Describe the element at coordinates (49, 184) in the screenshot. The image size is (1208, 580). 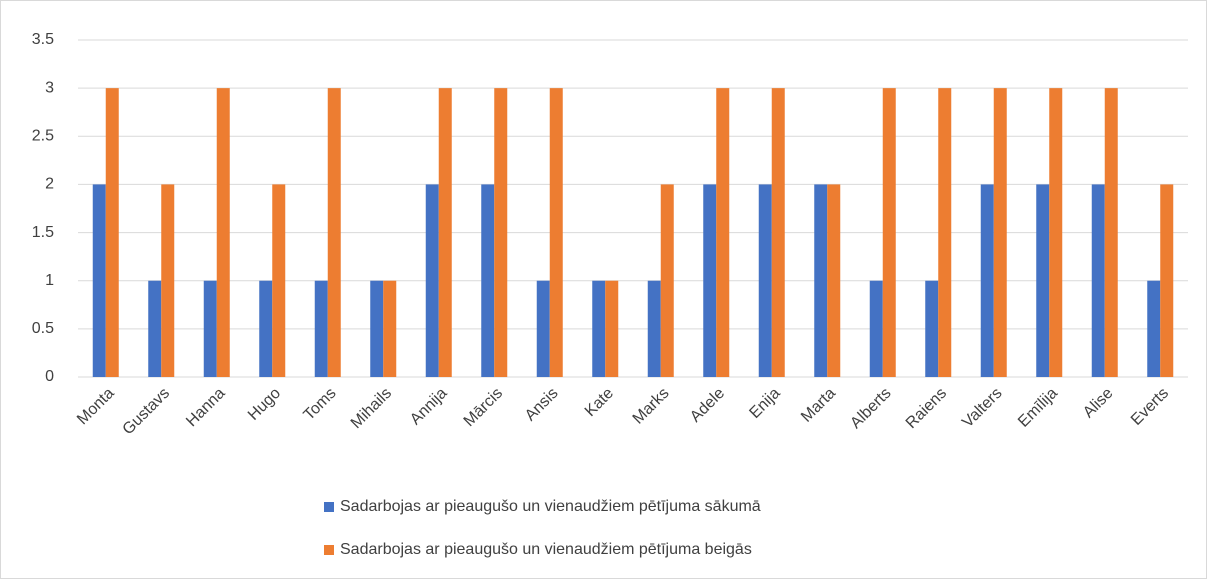
I see `y-tick-label: 2` at that location.